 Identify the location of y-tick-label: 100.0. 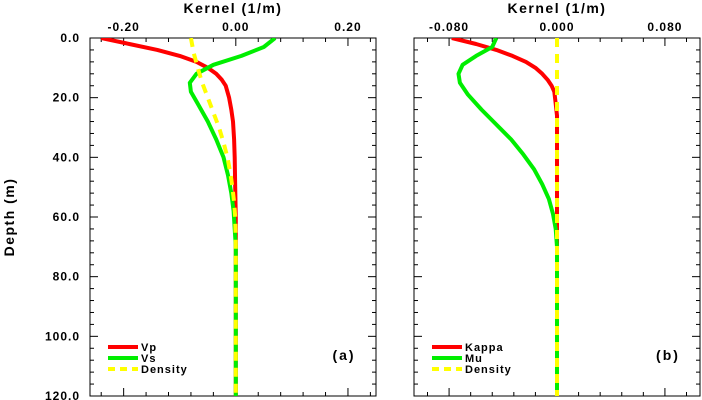
(62, 336).